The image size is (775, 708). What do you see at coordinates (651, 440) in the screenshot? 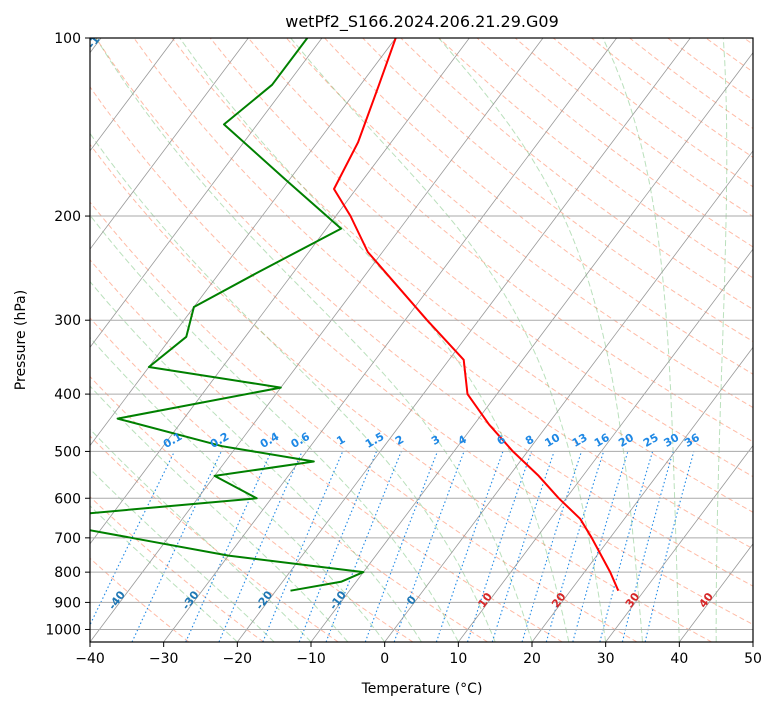
I see `mixing-ratio-label: 25` at bounding box center [651, 440].